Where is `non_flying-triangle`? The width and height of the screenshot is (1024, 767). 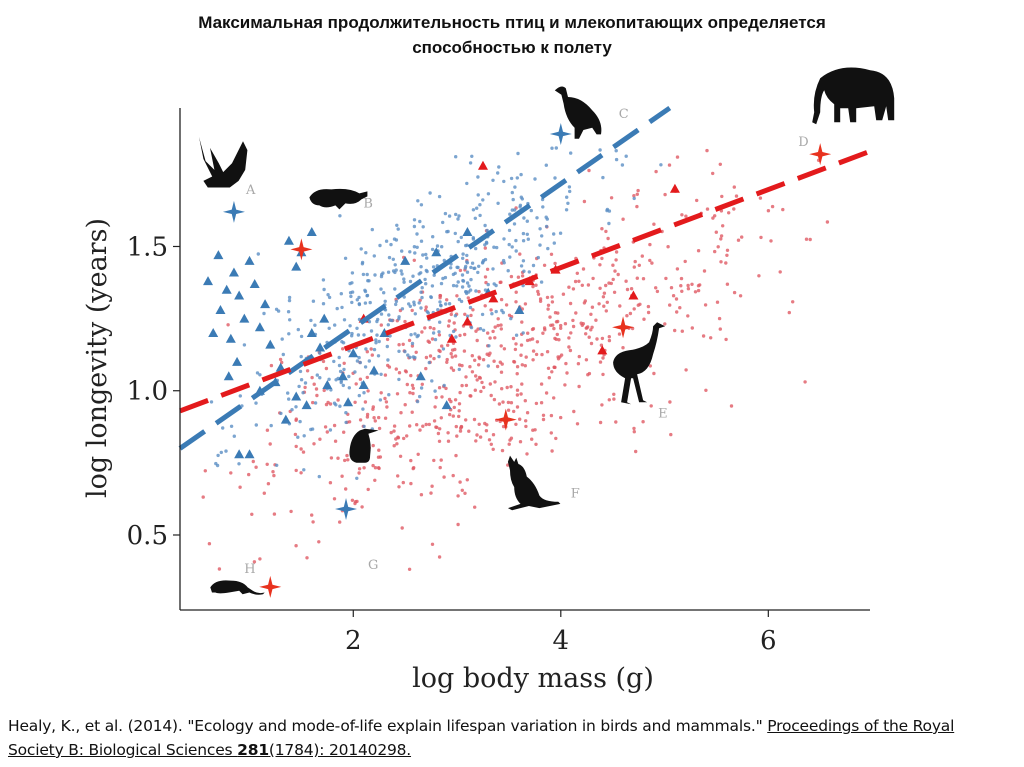
non_flying-triangle is located at coordinates (602, 350).